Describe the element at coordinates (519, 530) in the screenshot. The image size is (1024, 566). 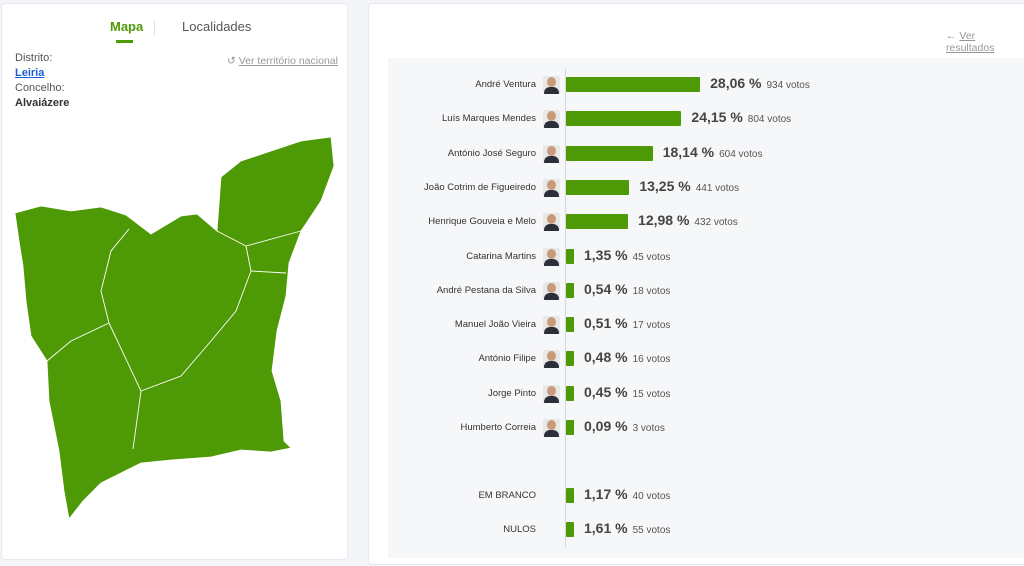
I see `candidate-name: NULOS` at that location.